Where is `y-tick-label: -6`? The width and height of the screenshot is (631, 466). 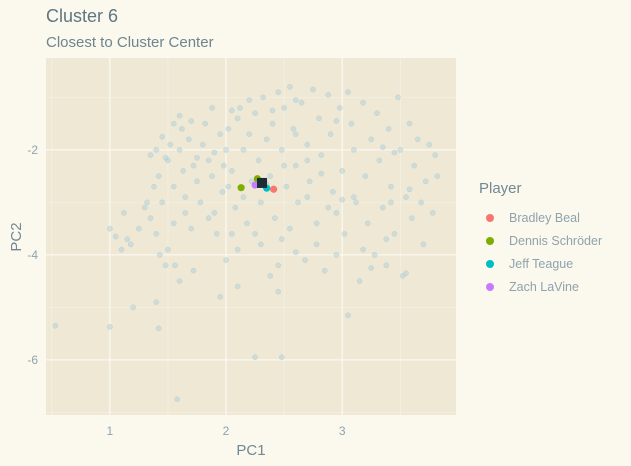 y-tick-label: -6 is located at coordinates (32, 360).